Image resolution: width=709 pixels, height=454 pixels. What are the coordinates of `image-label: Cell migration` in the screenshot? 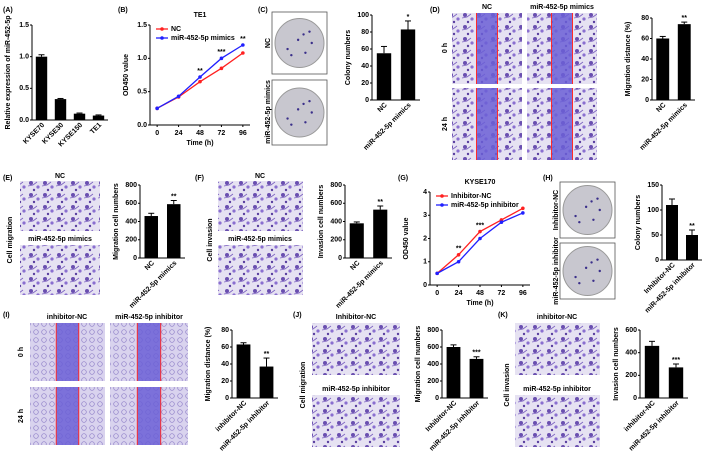 It's located at (303, 385).